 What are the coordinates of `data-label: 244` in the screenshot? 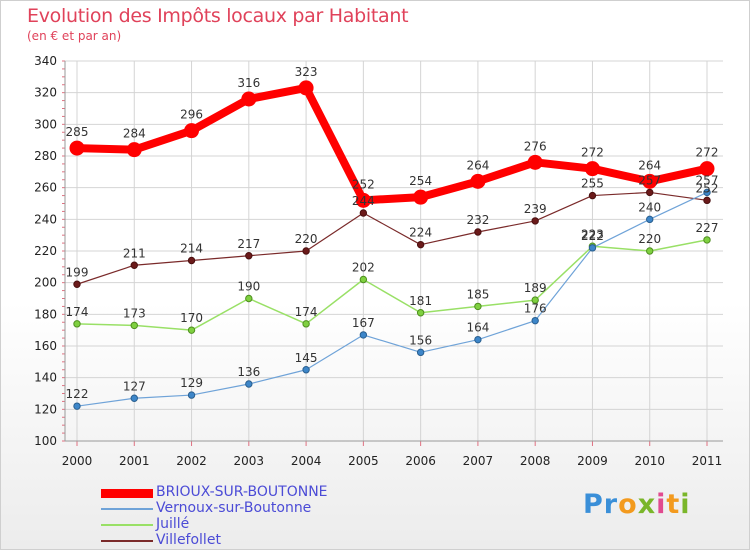 It's located at (363, 201).